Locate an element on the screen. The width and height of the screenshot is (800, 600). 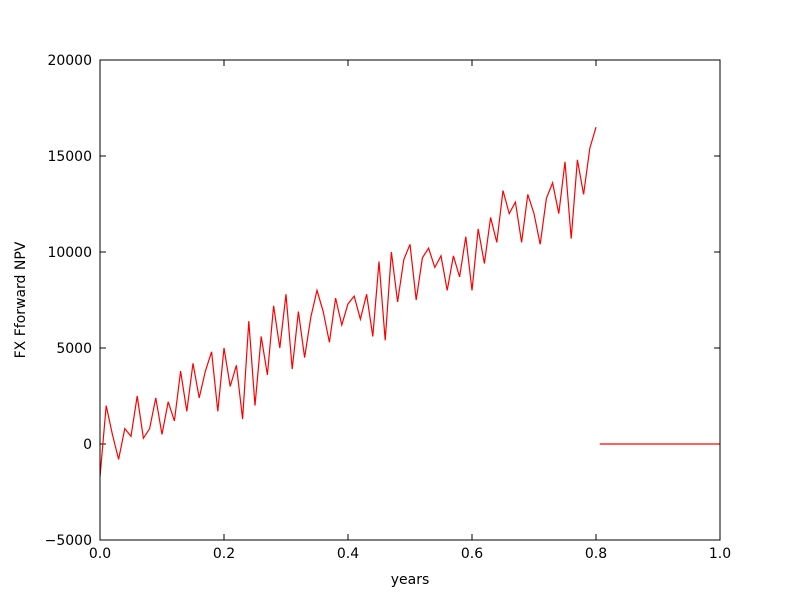
x-tick-label: 0.0 is located at coordinates (100, 554).